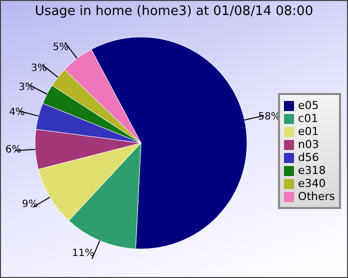 The width and height of the screenshot is (348, 278). I want to click on legend-label: Others, so click(316, 196).